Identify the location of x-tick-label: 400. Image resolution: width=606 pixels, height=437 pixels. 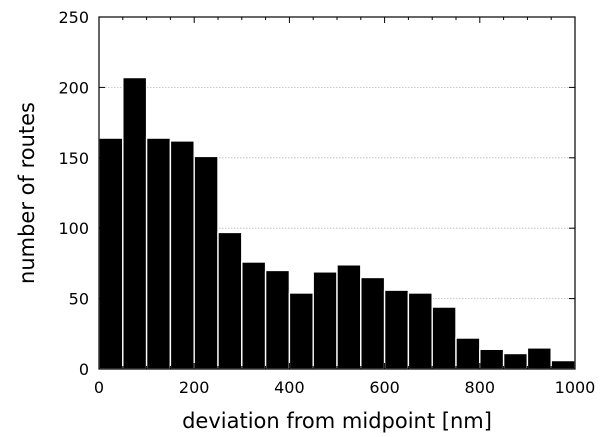
(289, 387).